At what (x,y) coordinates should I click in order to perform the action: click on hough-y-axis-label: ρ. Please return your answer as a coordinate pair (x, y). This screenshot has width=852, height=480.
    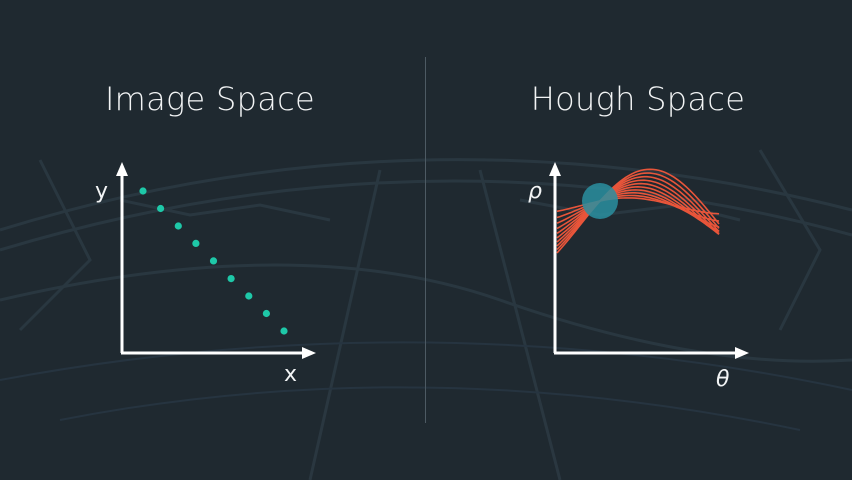
    Looking at the image, I should click on (535, 191).